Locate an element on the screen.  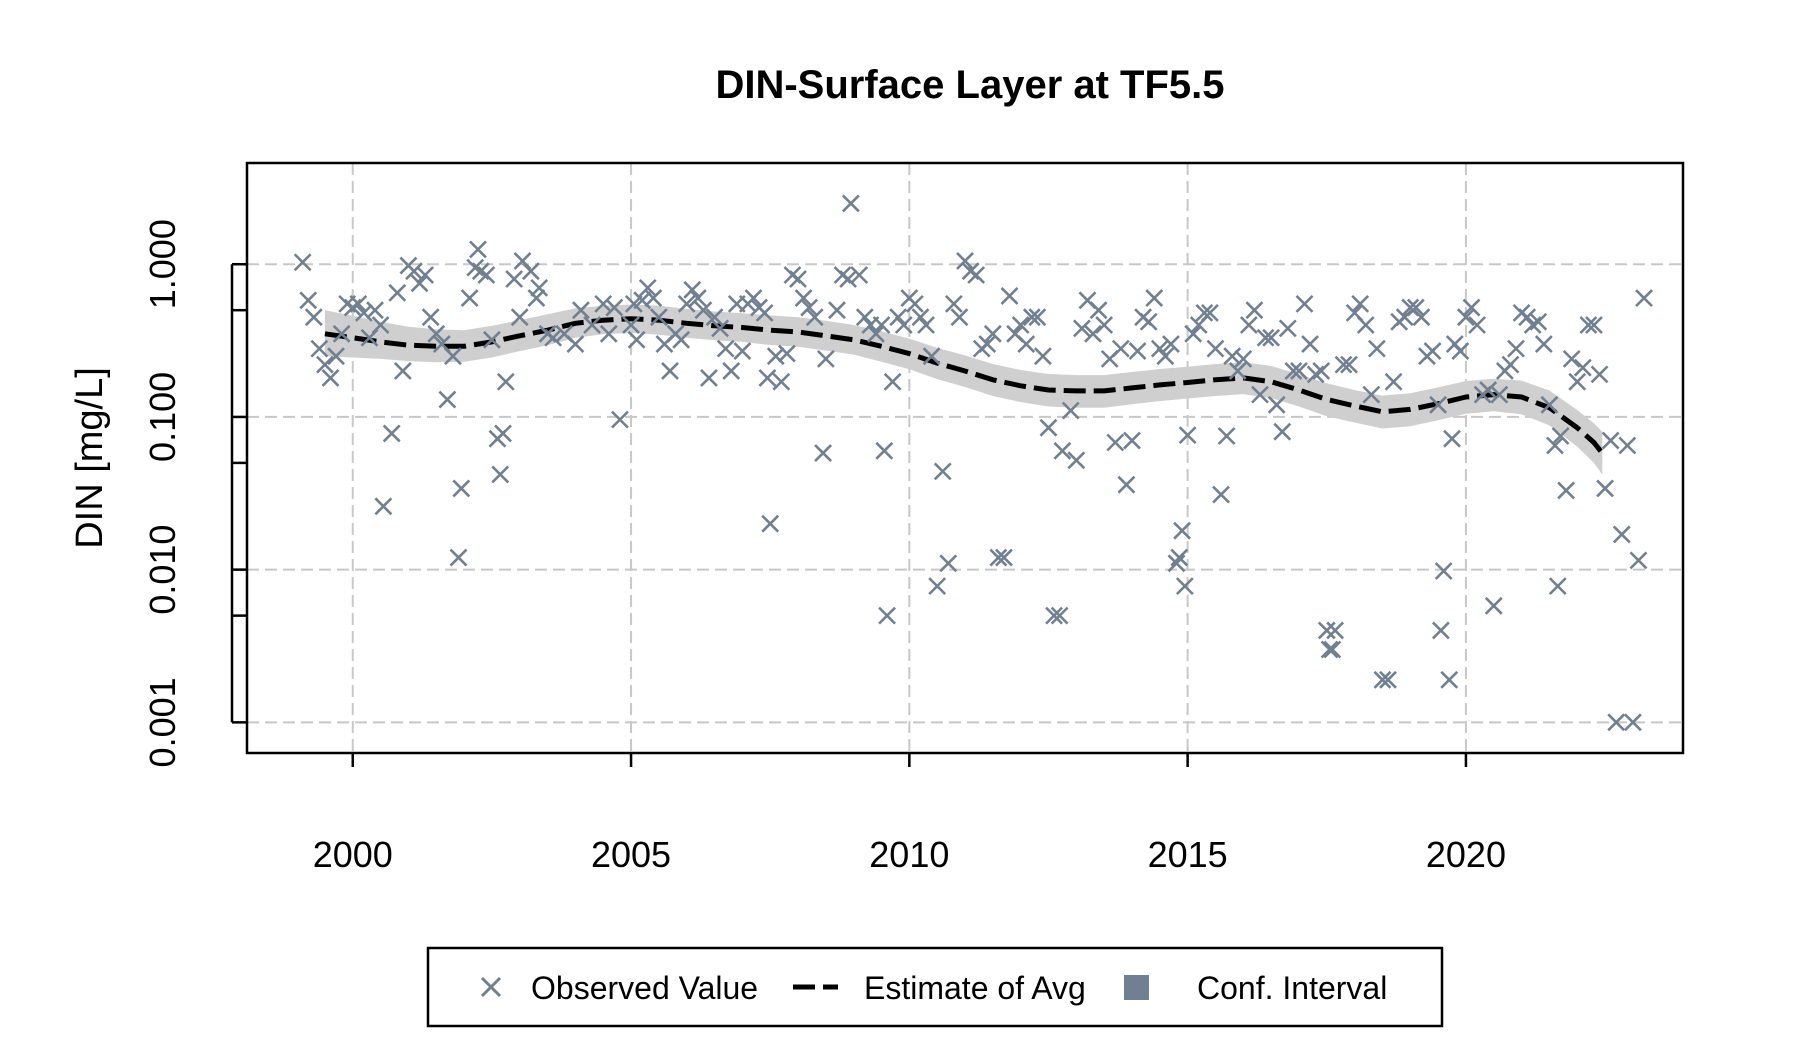
x-tick-label: 2020 is located at coordinates (1466, 854).